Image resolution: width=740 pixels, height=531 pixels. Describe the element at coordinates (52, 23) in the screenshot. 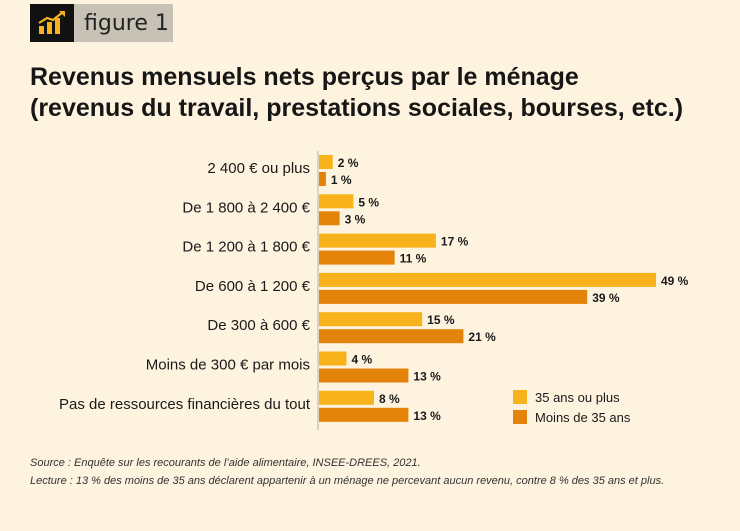

I see `bar-chart-trend-icon` at that location.